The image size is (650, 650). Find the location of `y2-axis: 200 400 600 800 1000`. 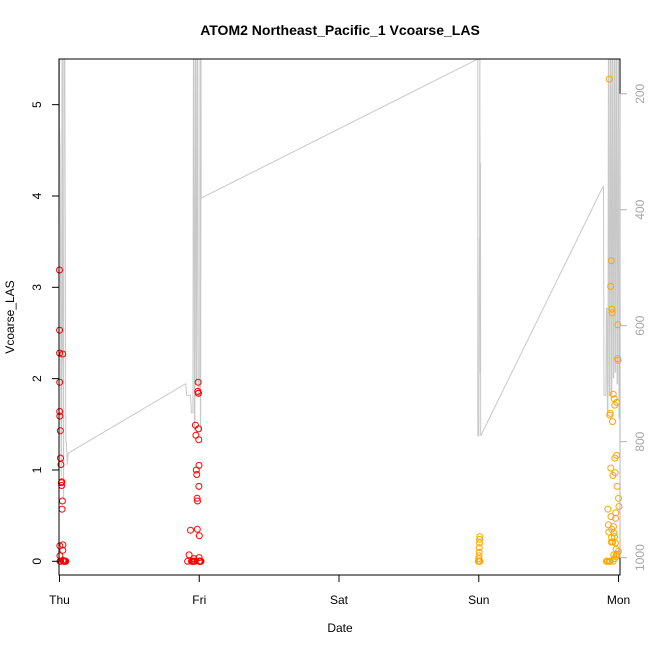

y2-axis: 200 400 600 800 1000 is located at coordinates (633, 327).